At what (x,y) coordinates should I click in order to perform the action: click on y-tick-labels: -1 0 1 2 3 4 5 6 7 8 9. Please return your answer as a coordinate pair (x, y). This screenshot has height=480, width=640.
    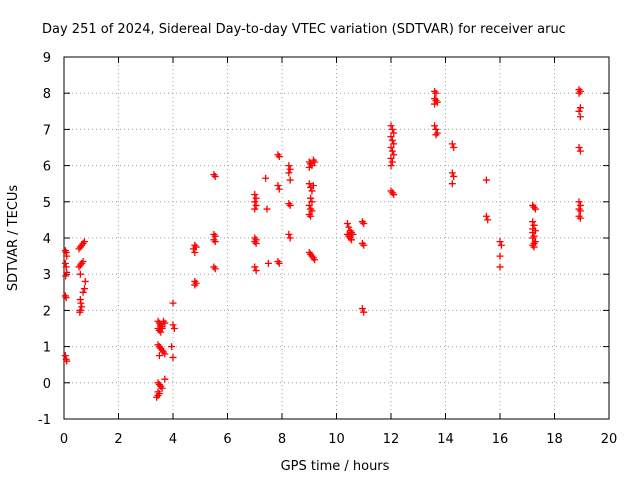
    Looking at the image, I should click on (44, 239).